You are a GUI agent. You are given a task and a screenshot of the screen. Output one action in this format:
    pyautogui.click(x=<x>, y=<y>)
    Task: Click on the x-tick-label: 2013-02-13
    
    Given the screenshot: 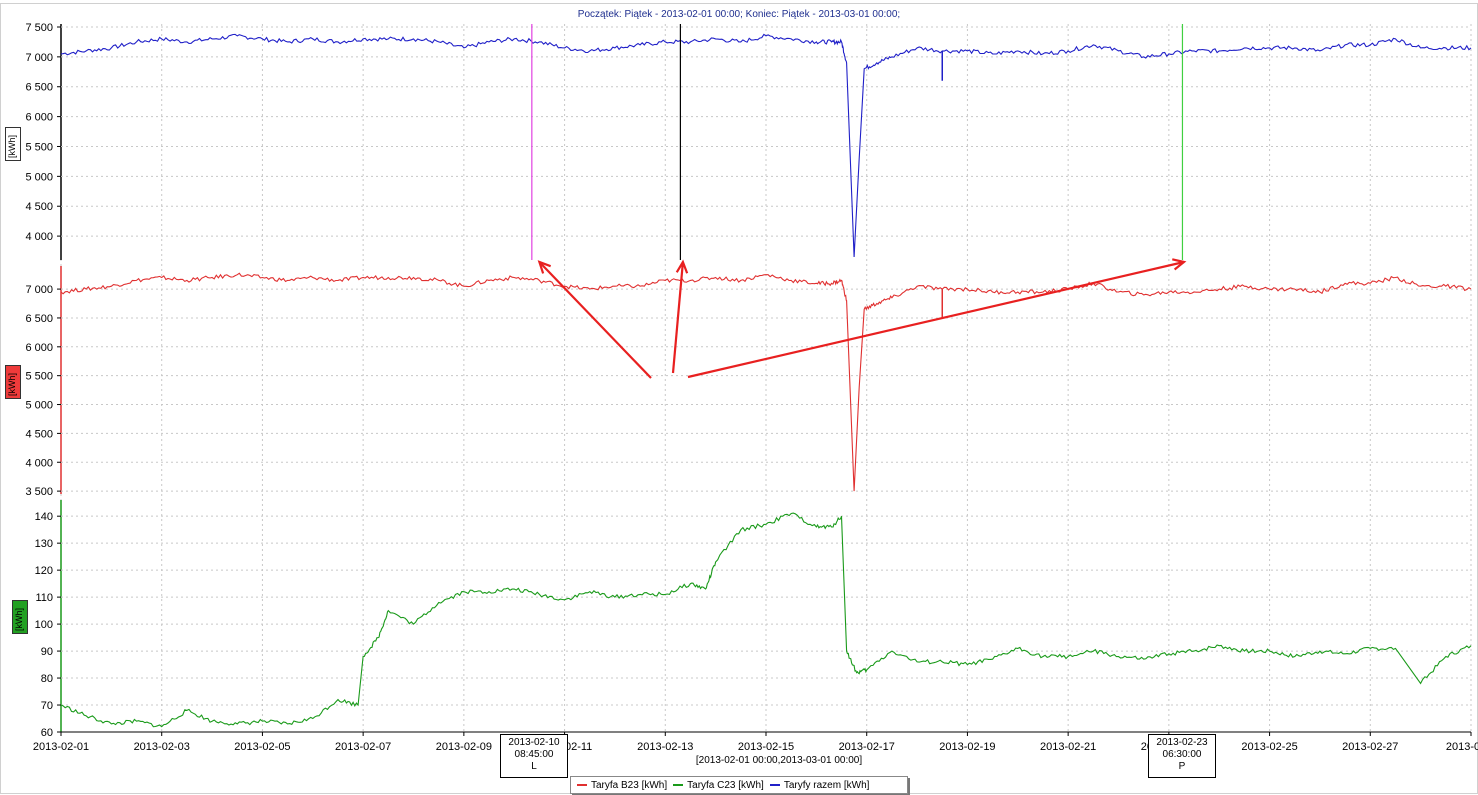 What is the action you would take?
    pyautogui.click(x=665, y=747)
    